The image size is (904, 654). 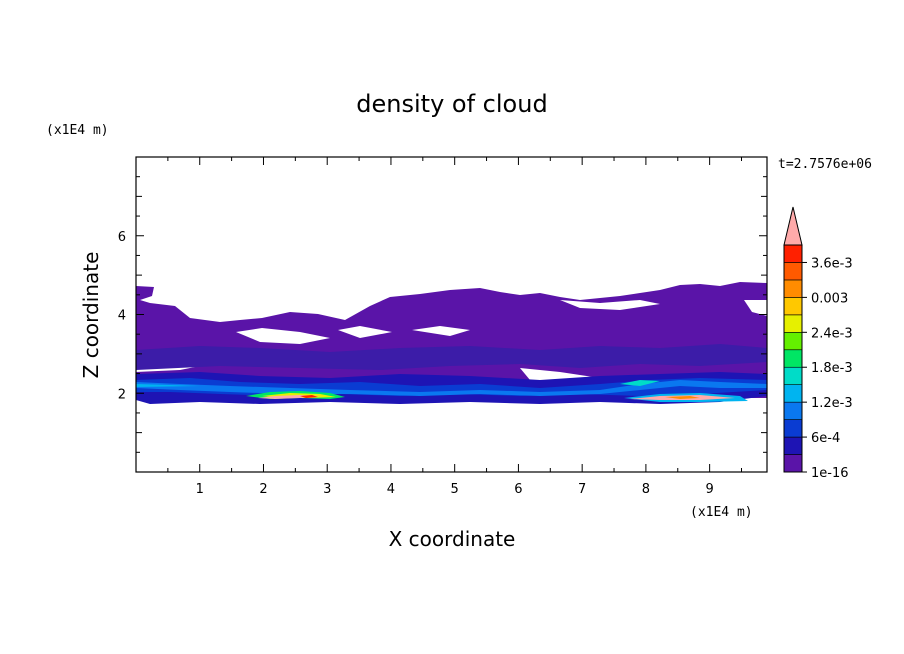 What do you see at coordinates (646, 489) in the screenshot?
I see `x-tick-label: 8` at bounding box center [646, 489].